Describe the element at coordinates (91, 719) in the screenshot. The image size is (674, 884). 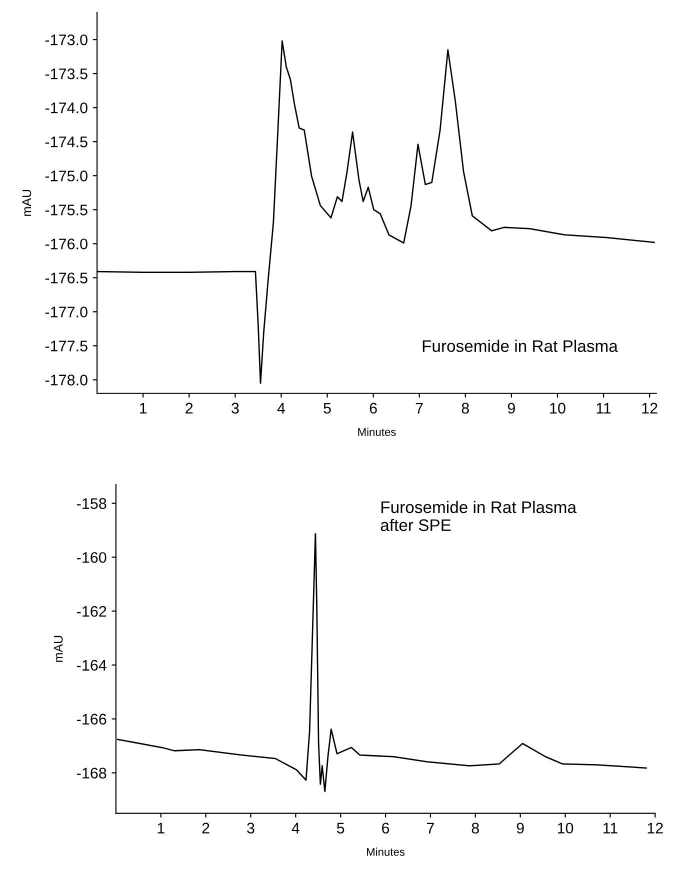
I see `y-tick-label: -166` at that location.